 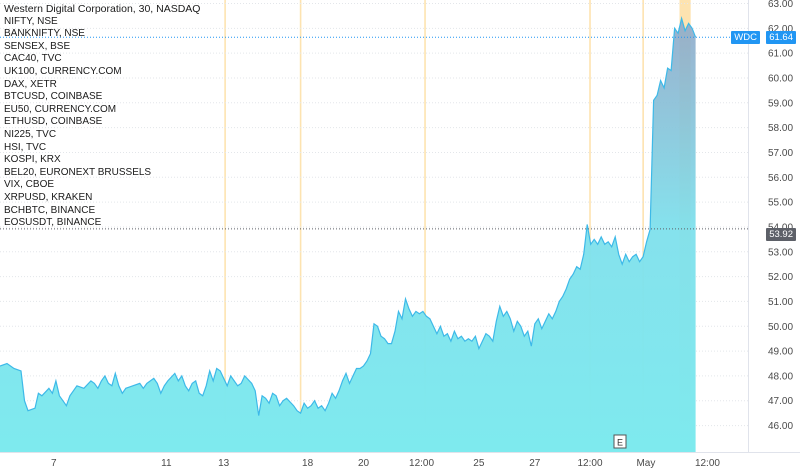 I want to click on x-tick-label: 18, so click(x=308, y=463).